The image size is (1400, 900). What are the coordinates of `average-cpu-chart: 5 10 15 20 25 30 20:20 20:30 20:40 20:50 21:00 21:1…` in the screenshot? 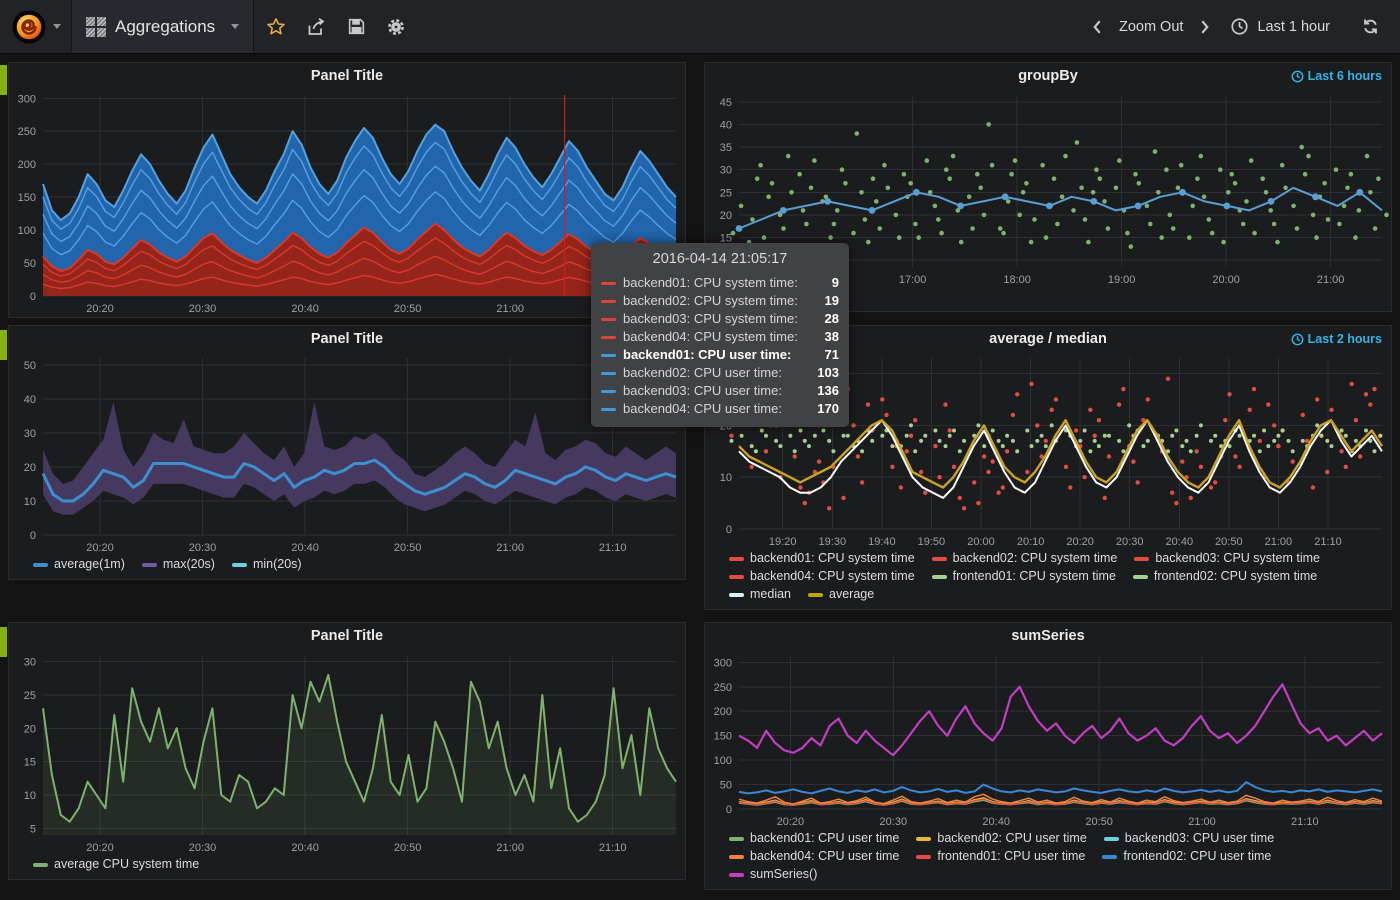 It's located at (347, 752).